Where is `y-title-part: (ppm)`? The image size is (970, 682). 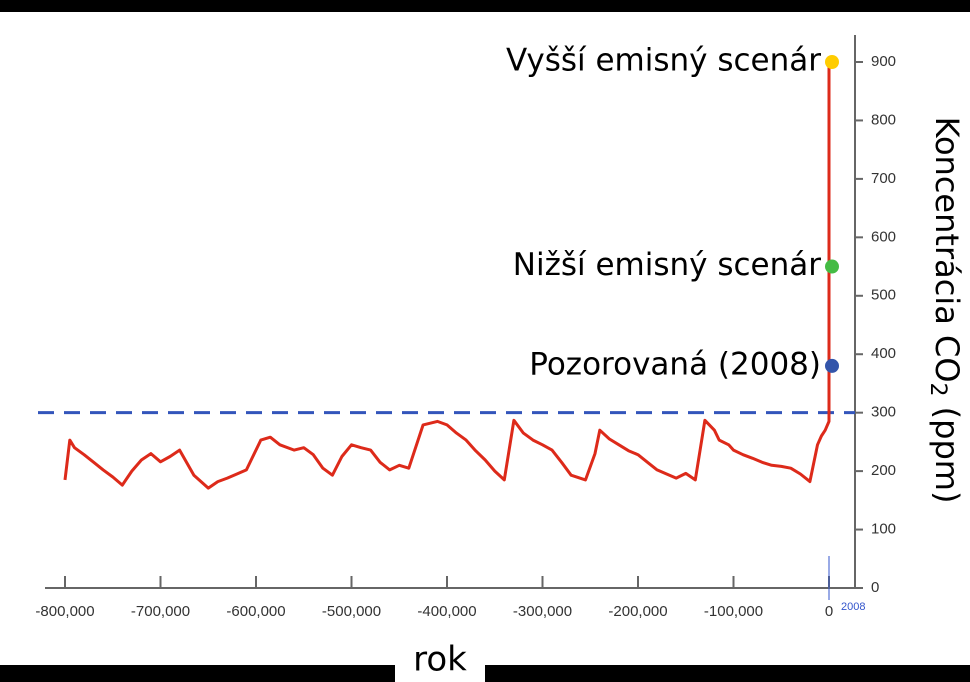
y-title-part: (ppm) is located at coordinates (947, 449).